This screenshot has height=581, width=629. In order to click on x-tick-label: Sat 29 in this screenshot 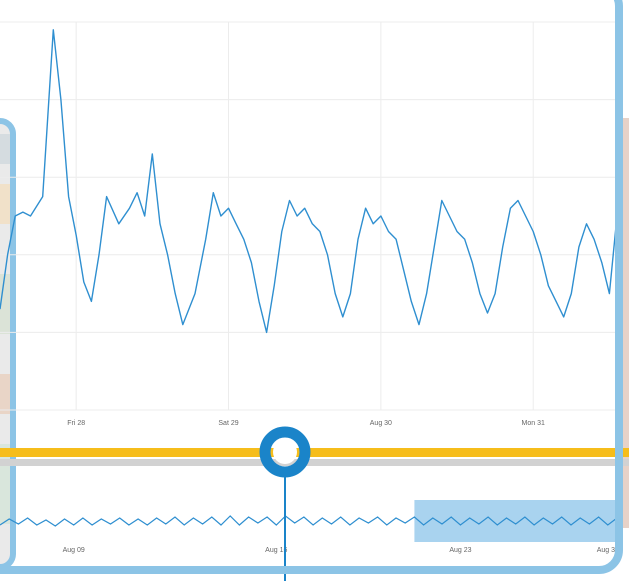, I will do `click(228, 423)`.